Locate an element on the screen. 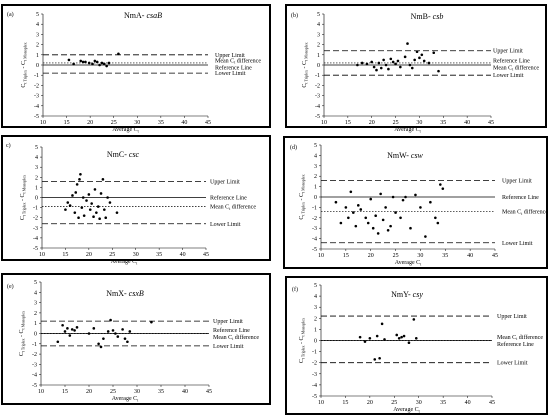  panel-label: (b) is located at coordinates (294, 15).